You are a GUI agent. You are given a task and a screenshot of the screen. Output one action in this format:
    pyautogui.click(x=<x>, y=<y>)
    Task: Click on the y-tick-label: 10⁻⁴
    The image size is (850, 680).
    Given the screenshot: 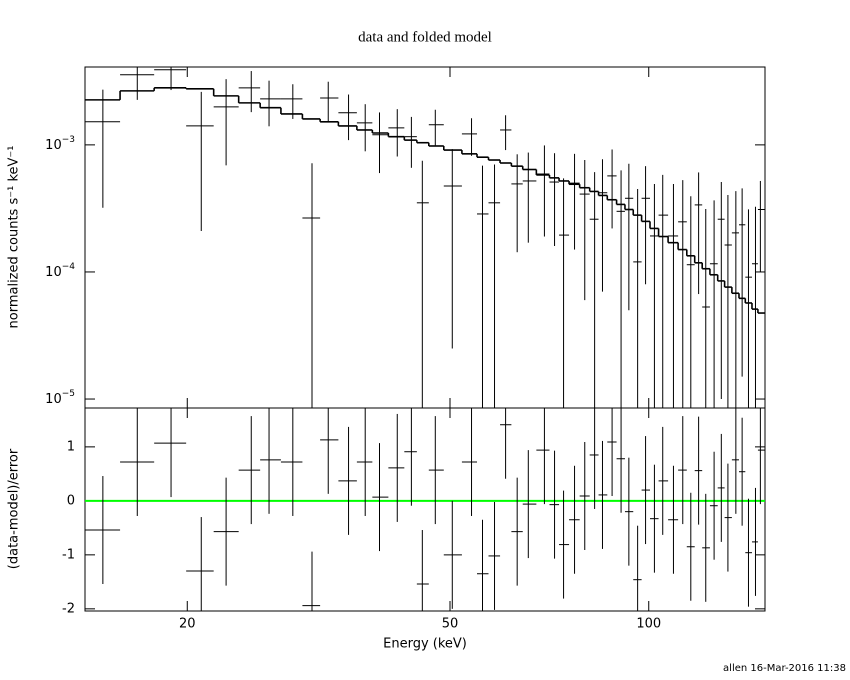 What is the action you would take?
    pyautogui.click(x=60, y=270)
    